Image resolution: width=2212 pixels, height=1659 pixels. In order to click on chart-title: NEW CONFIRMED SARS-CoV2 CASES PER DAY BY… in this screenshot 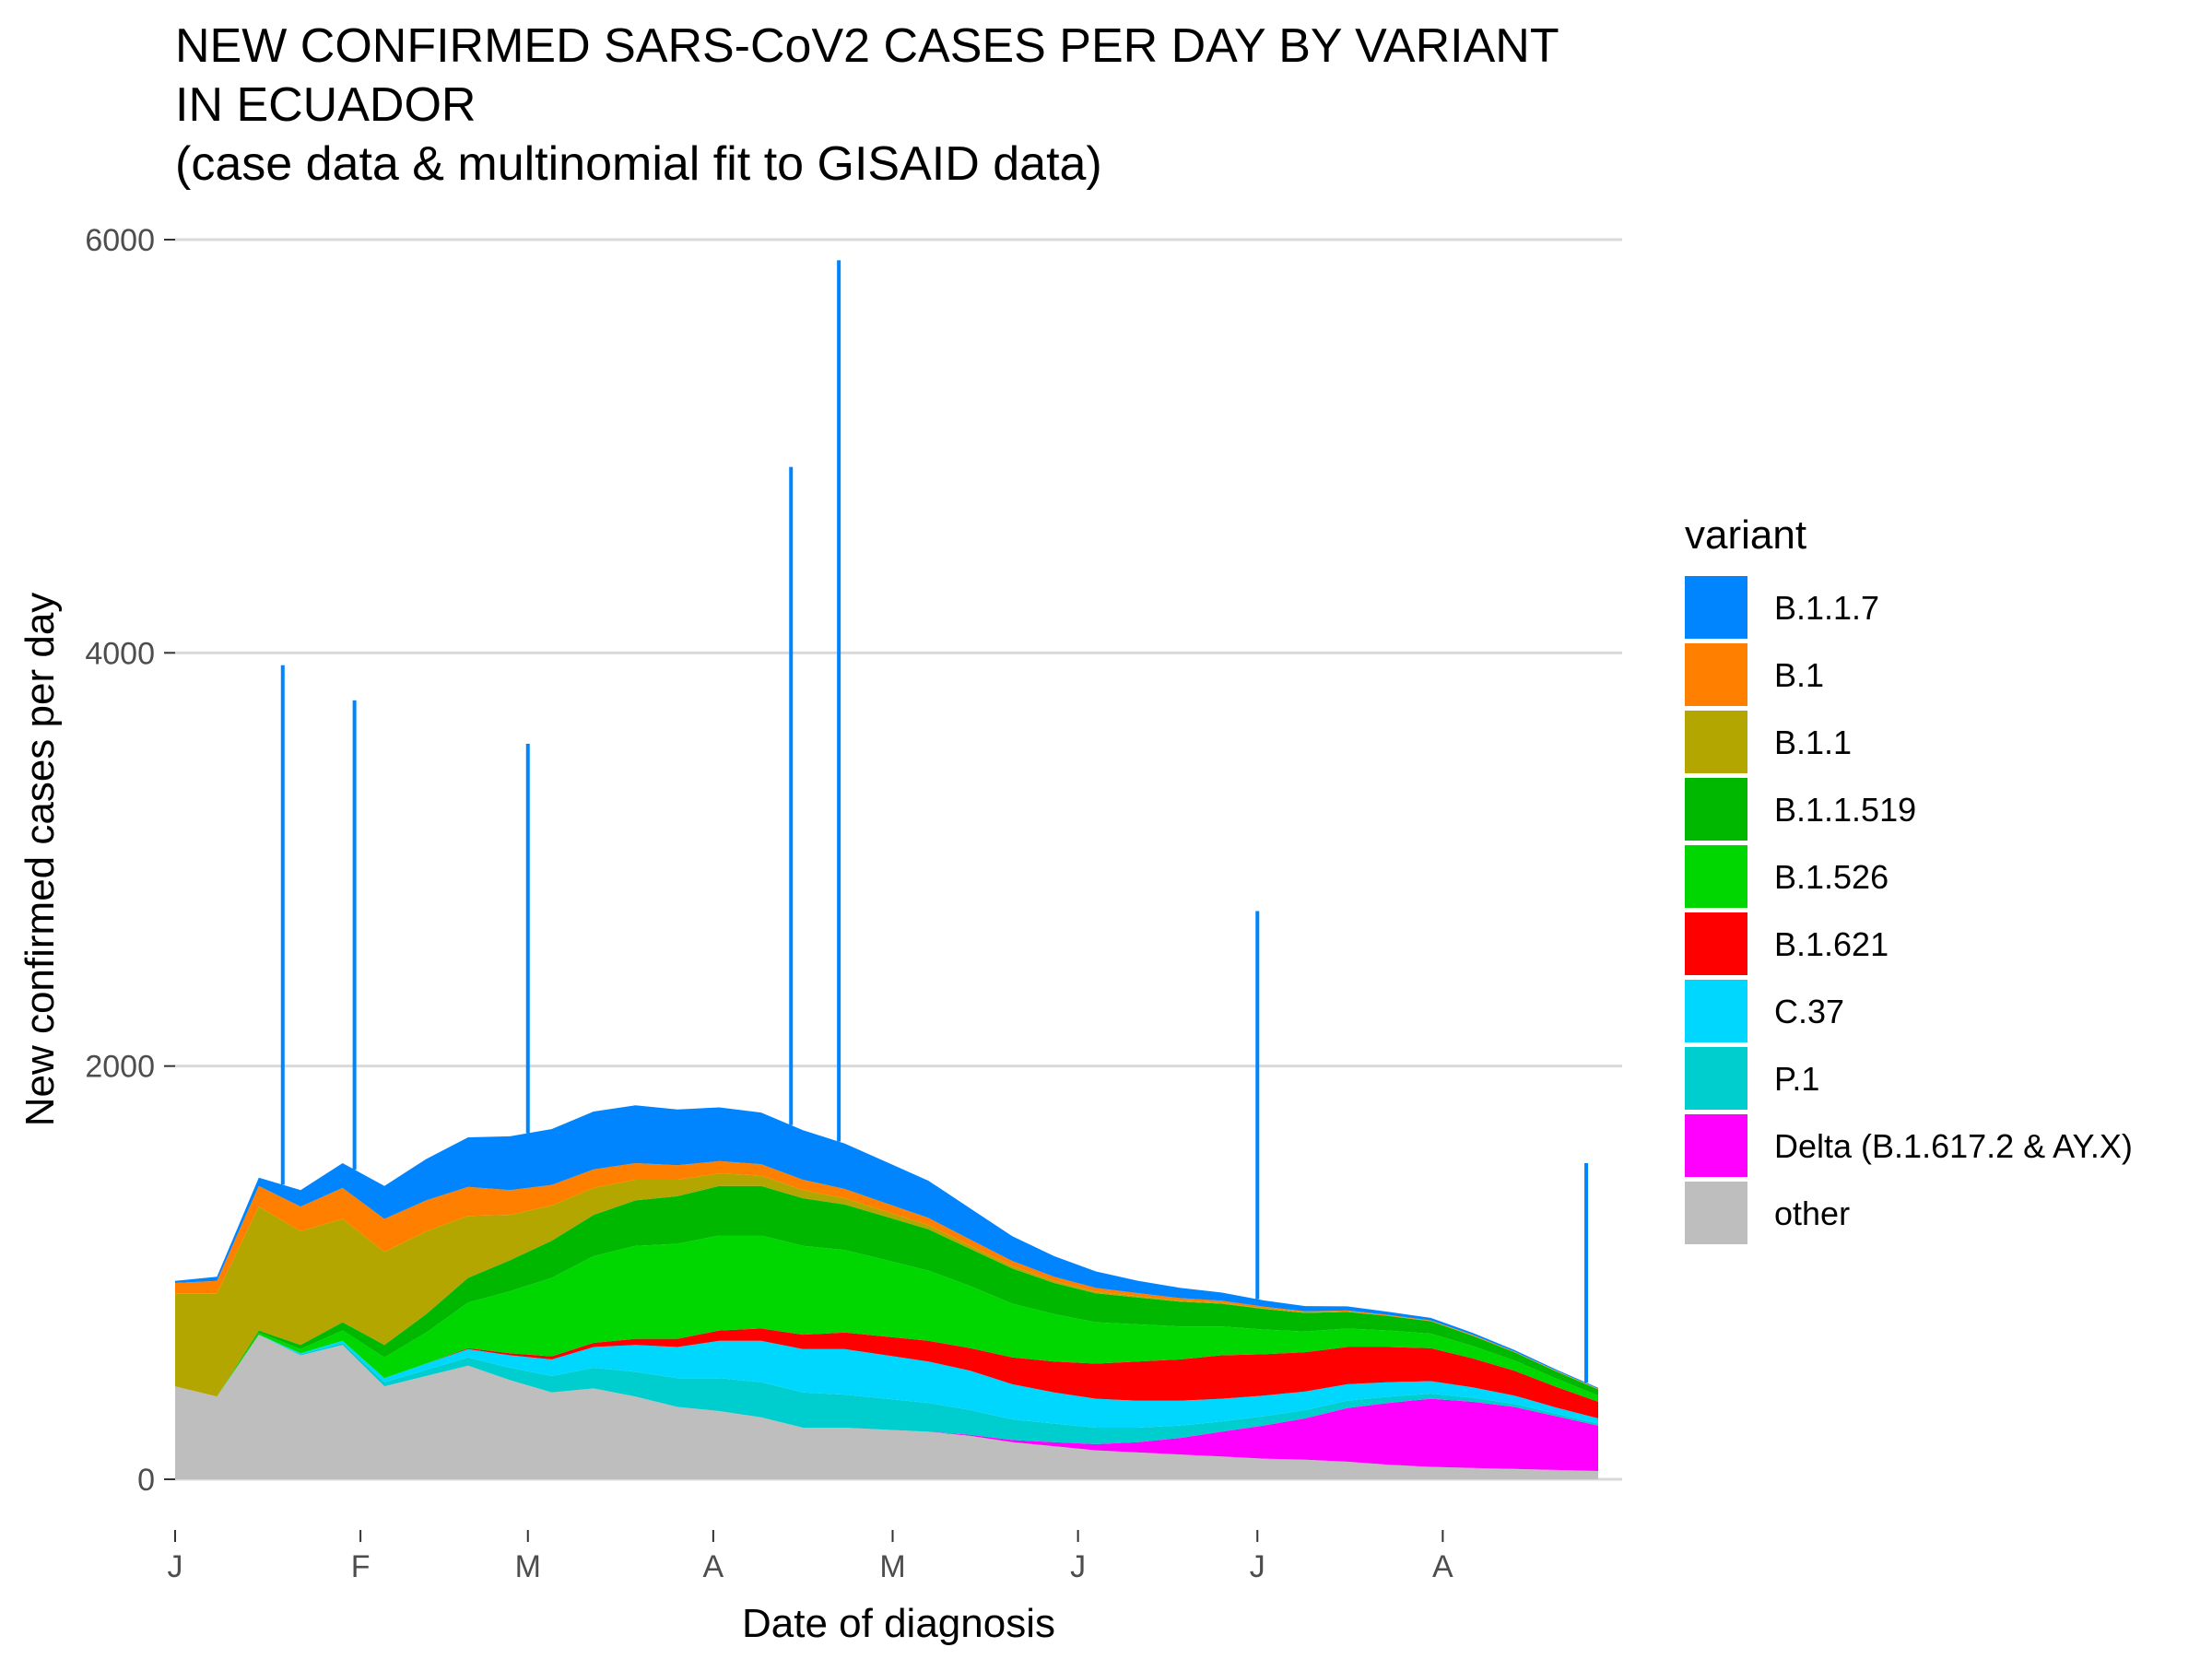, I will do `click(867, 105)`.